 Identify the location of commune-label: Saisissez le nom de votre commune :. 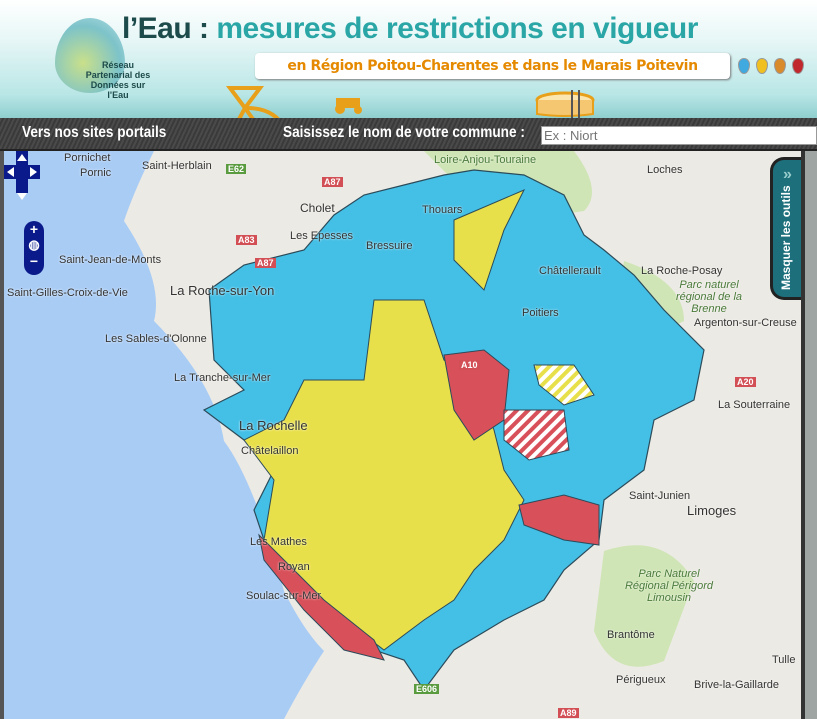
(404, 132).